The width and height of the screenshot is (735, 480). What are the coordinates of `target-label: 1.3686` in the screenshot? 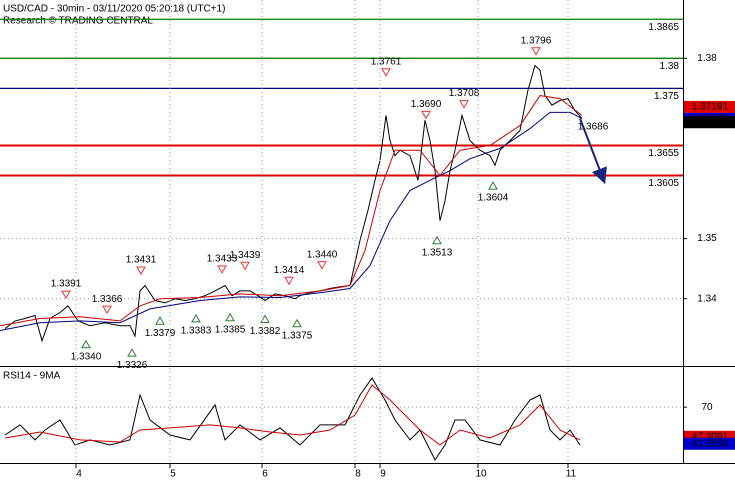 It's located at (593, 126).